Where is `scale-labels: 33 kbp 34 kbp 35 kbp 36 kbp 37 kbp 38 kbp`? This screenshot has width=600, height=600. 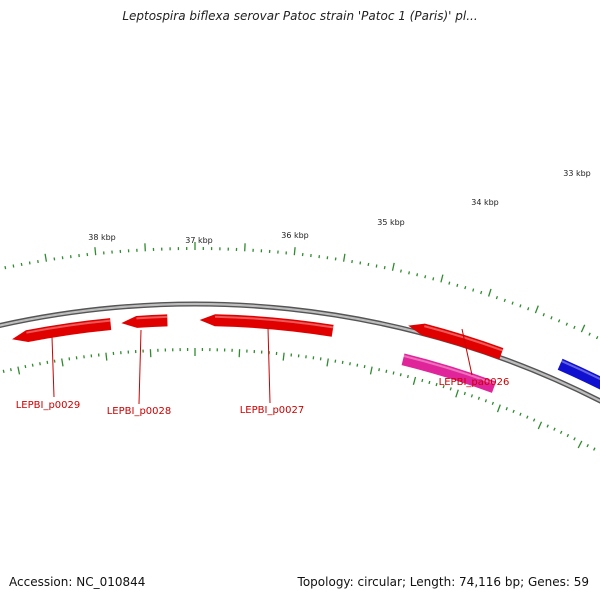 scale-labels: 33 kbp 34 kbp 35 kbp 36 kbp 37 kbp 38 kbp is located at coordinates (339, 207).